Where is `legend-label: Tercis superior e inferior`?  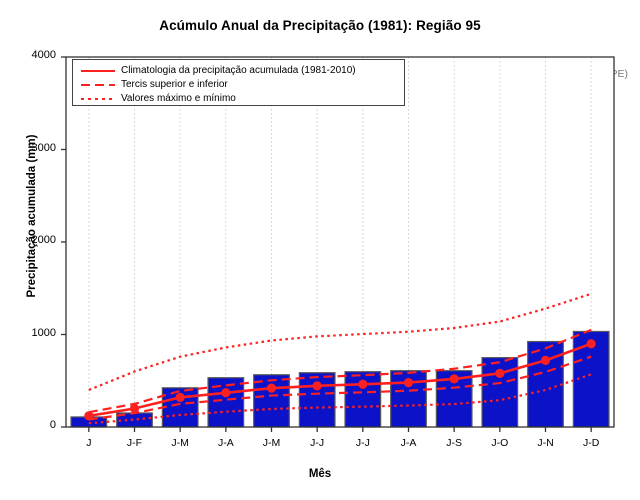 legend-label: Tercis superior e inferior is located at coordinates (174, 84).